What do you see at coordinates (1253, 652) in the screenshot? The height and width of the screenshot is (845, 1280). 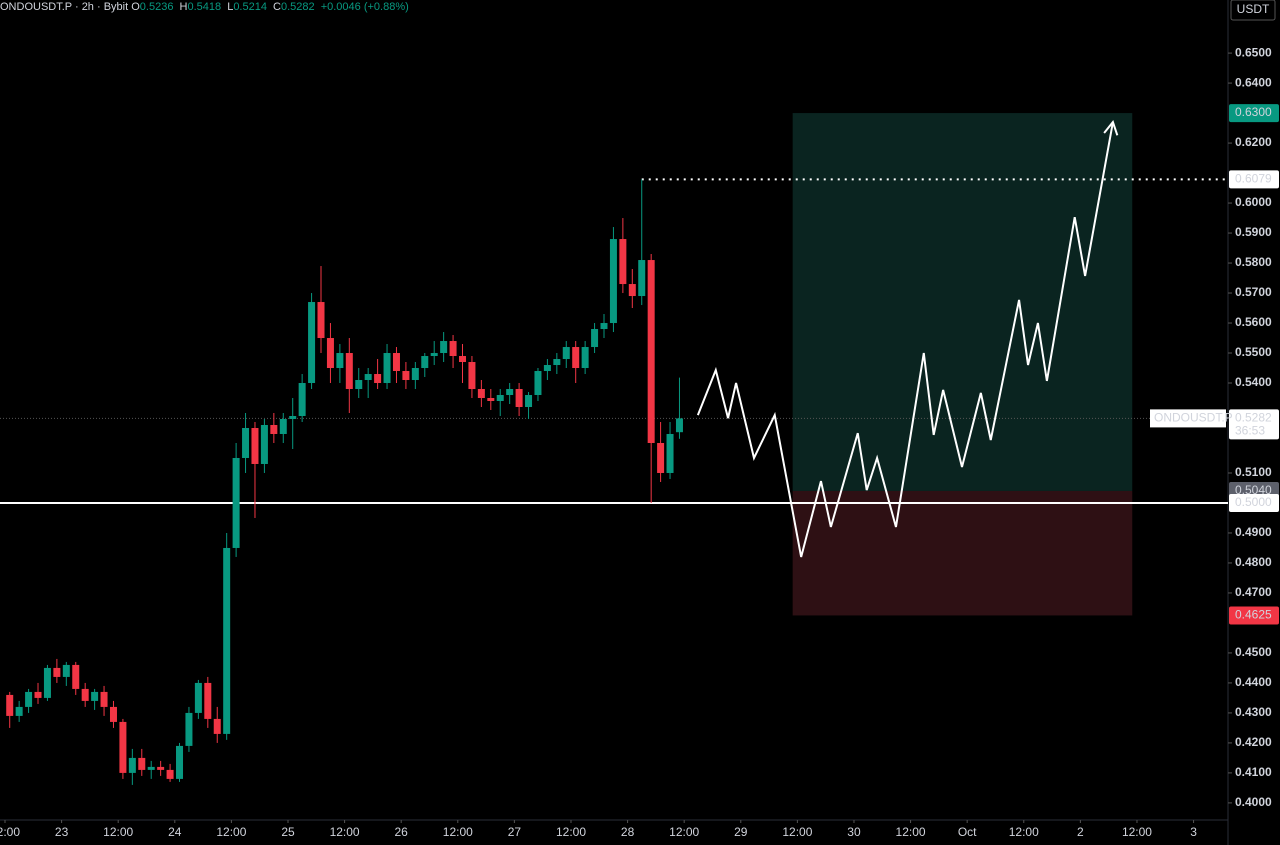 I see `y-tick-label: 0.4500` at bounding box center [1253, 652].